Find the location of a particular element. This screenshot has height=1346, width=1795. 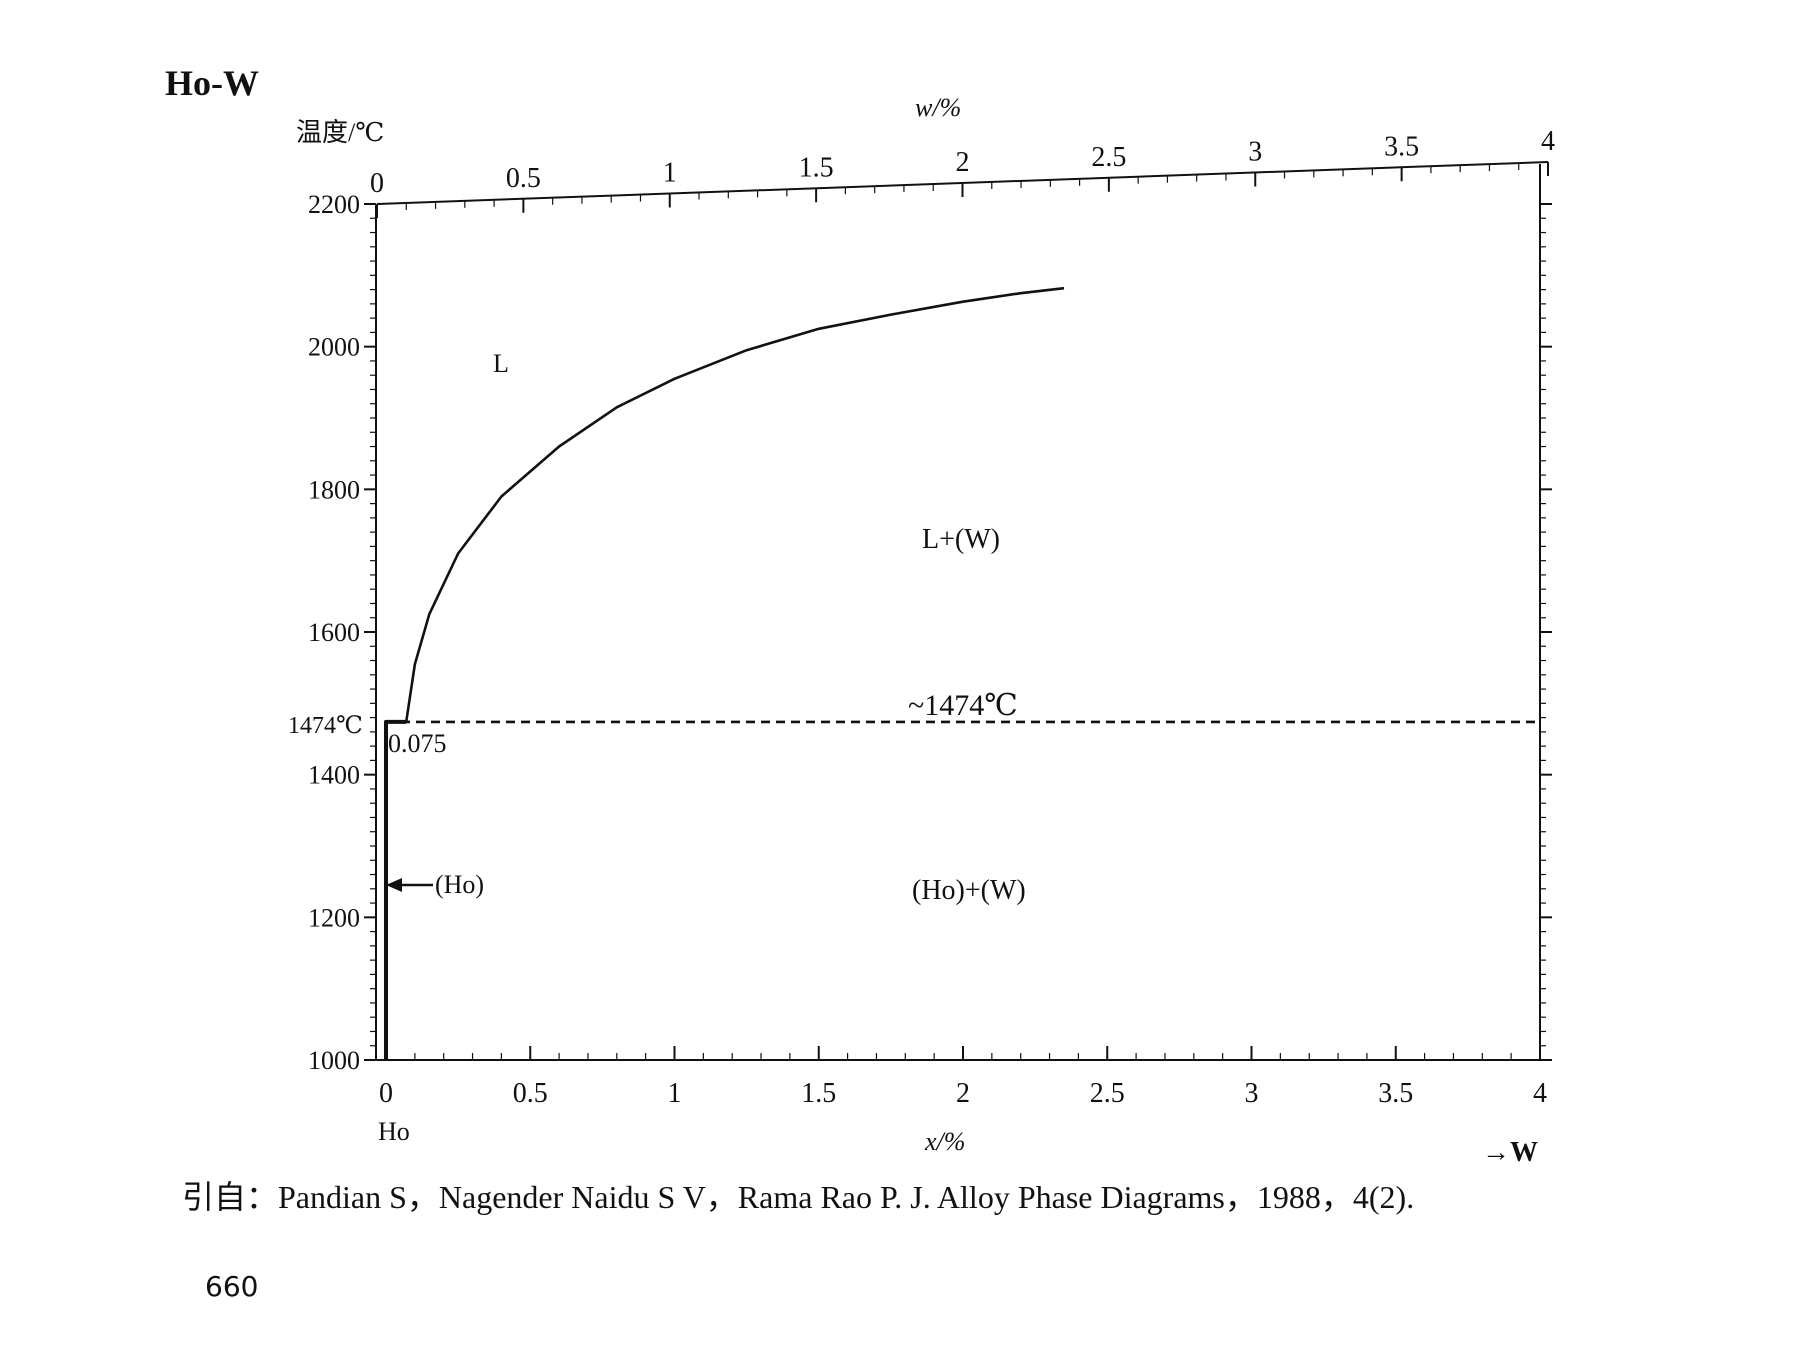

x2-tick-label: 1.5 is located at coordinates (816, 167).